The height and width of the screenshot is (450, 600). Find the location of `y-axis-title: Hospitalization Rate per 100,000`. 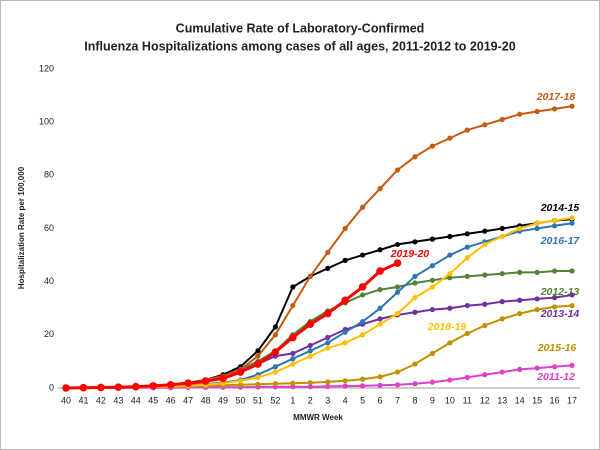

y-axis-title: Hospitalization Rate per 100,000 is located at coordinates (21, 227).